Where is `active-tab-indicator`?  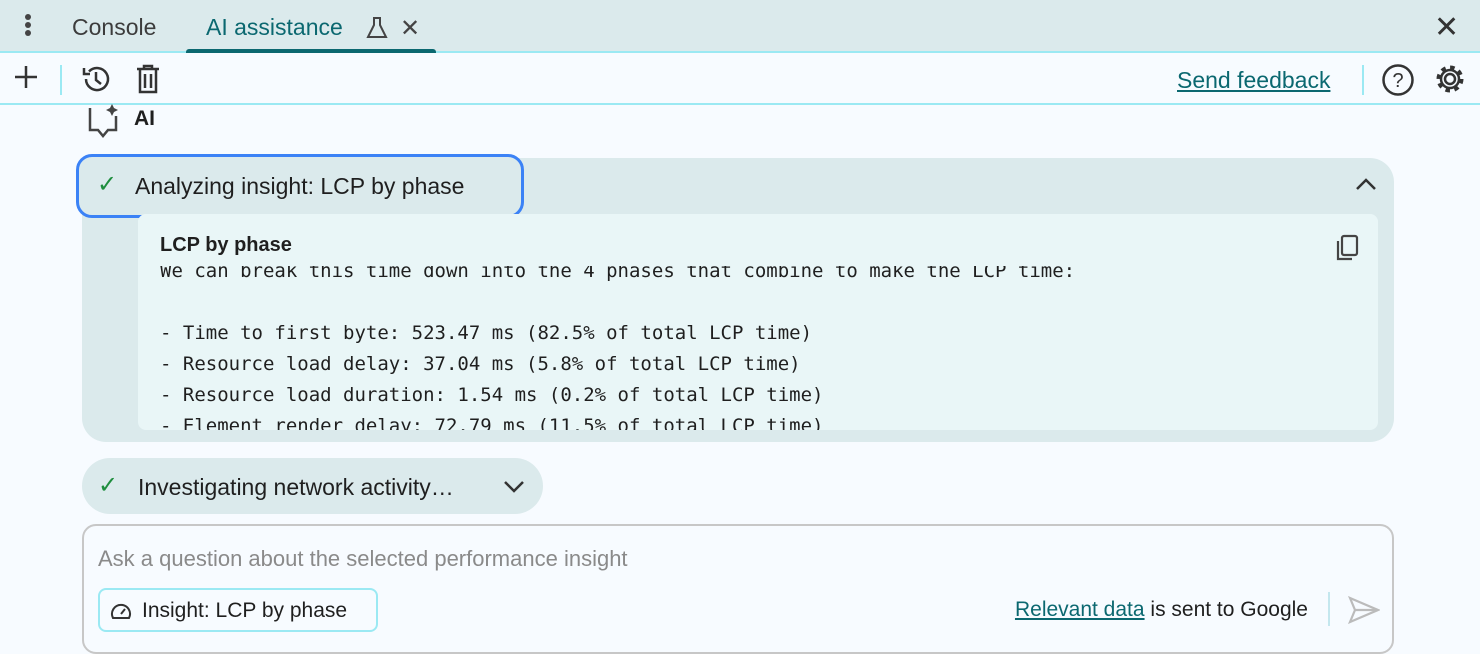 active-tab-indicator is located at coordinates (311, 51).